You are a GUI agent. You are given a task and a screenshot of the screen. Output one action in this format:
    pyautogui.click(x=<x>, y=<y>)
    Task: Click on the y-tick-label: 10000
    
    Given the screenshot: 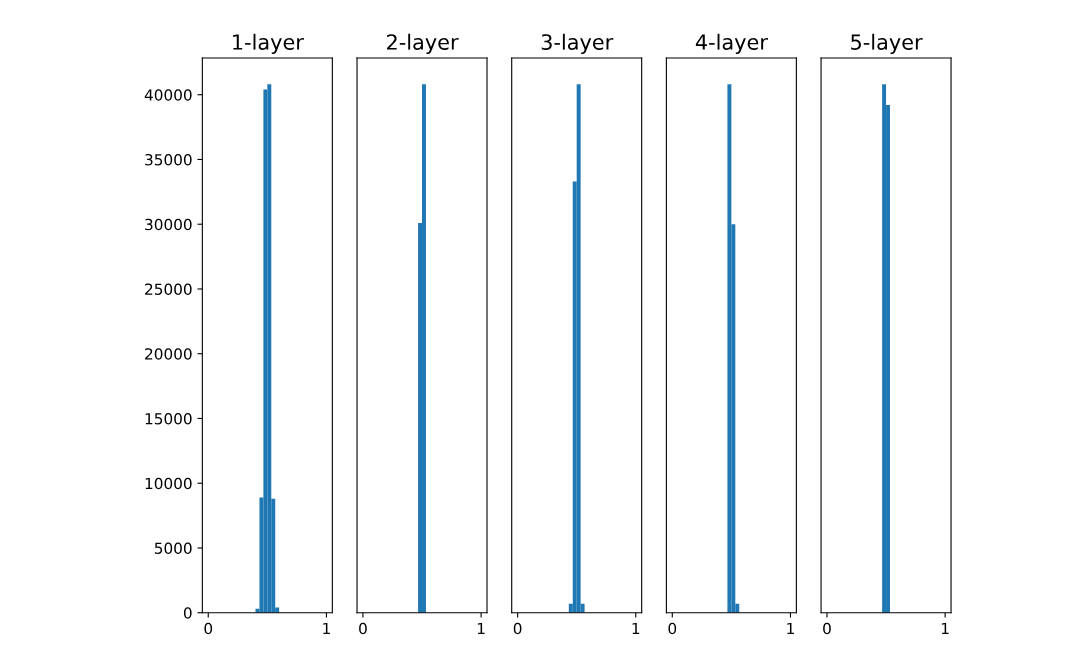 What is the action you would take?
    pyautogui.click(x=168, y=483)
    